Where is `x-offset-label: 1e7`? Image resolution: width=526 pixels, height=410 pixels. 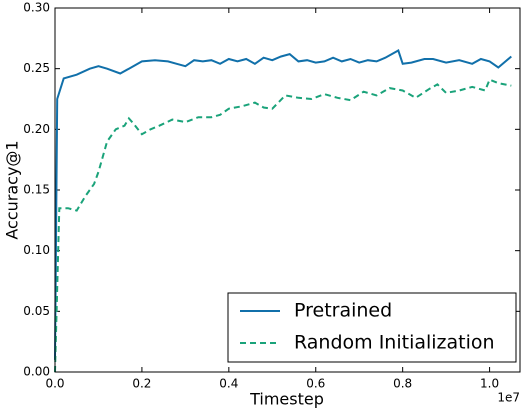 x-offset-label: 1e7 is located at coordinates (508, 398).